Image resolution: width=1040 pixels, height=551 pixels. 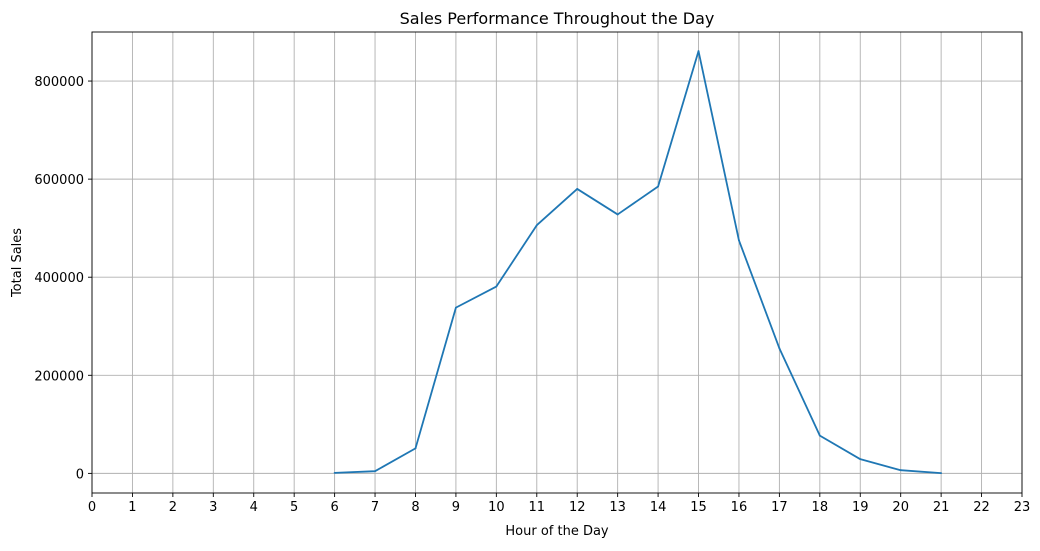 What do you see at coordinates (1022, 507) in the screenshot?
I see `x-tick-label: 23` at bounding box center [1022, 507].